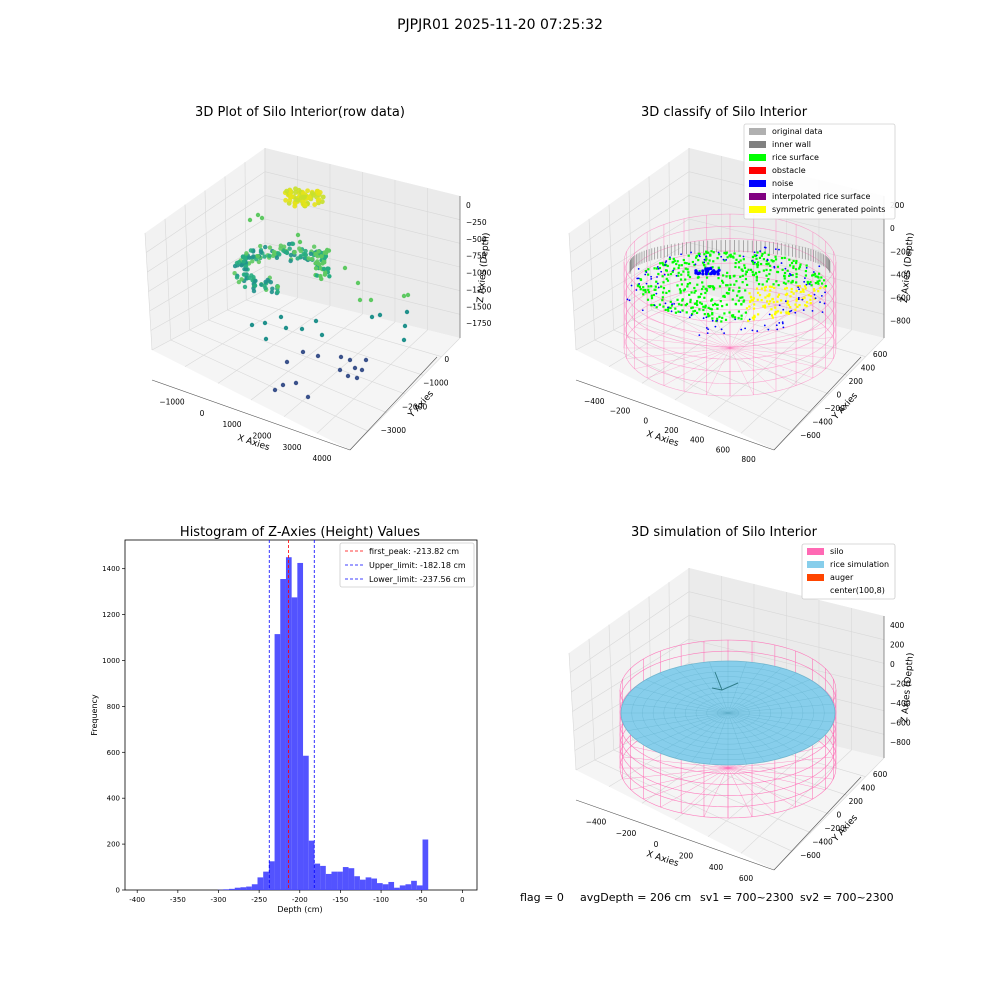 The width and height of the screenshot is (1000, 1000). I want to click on z-tick-label: −600, so click(900, 298).